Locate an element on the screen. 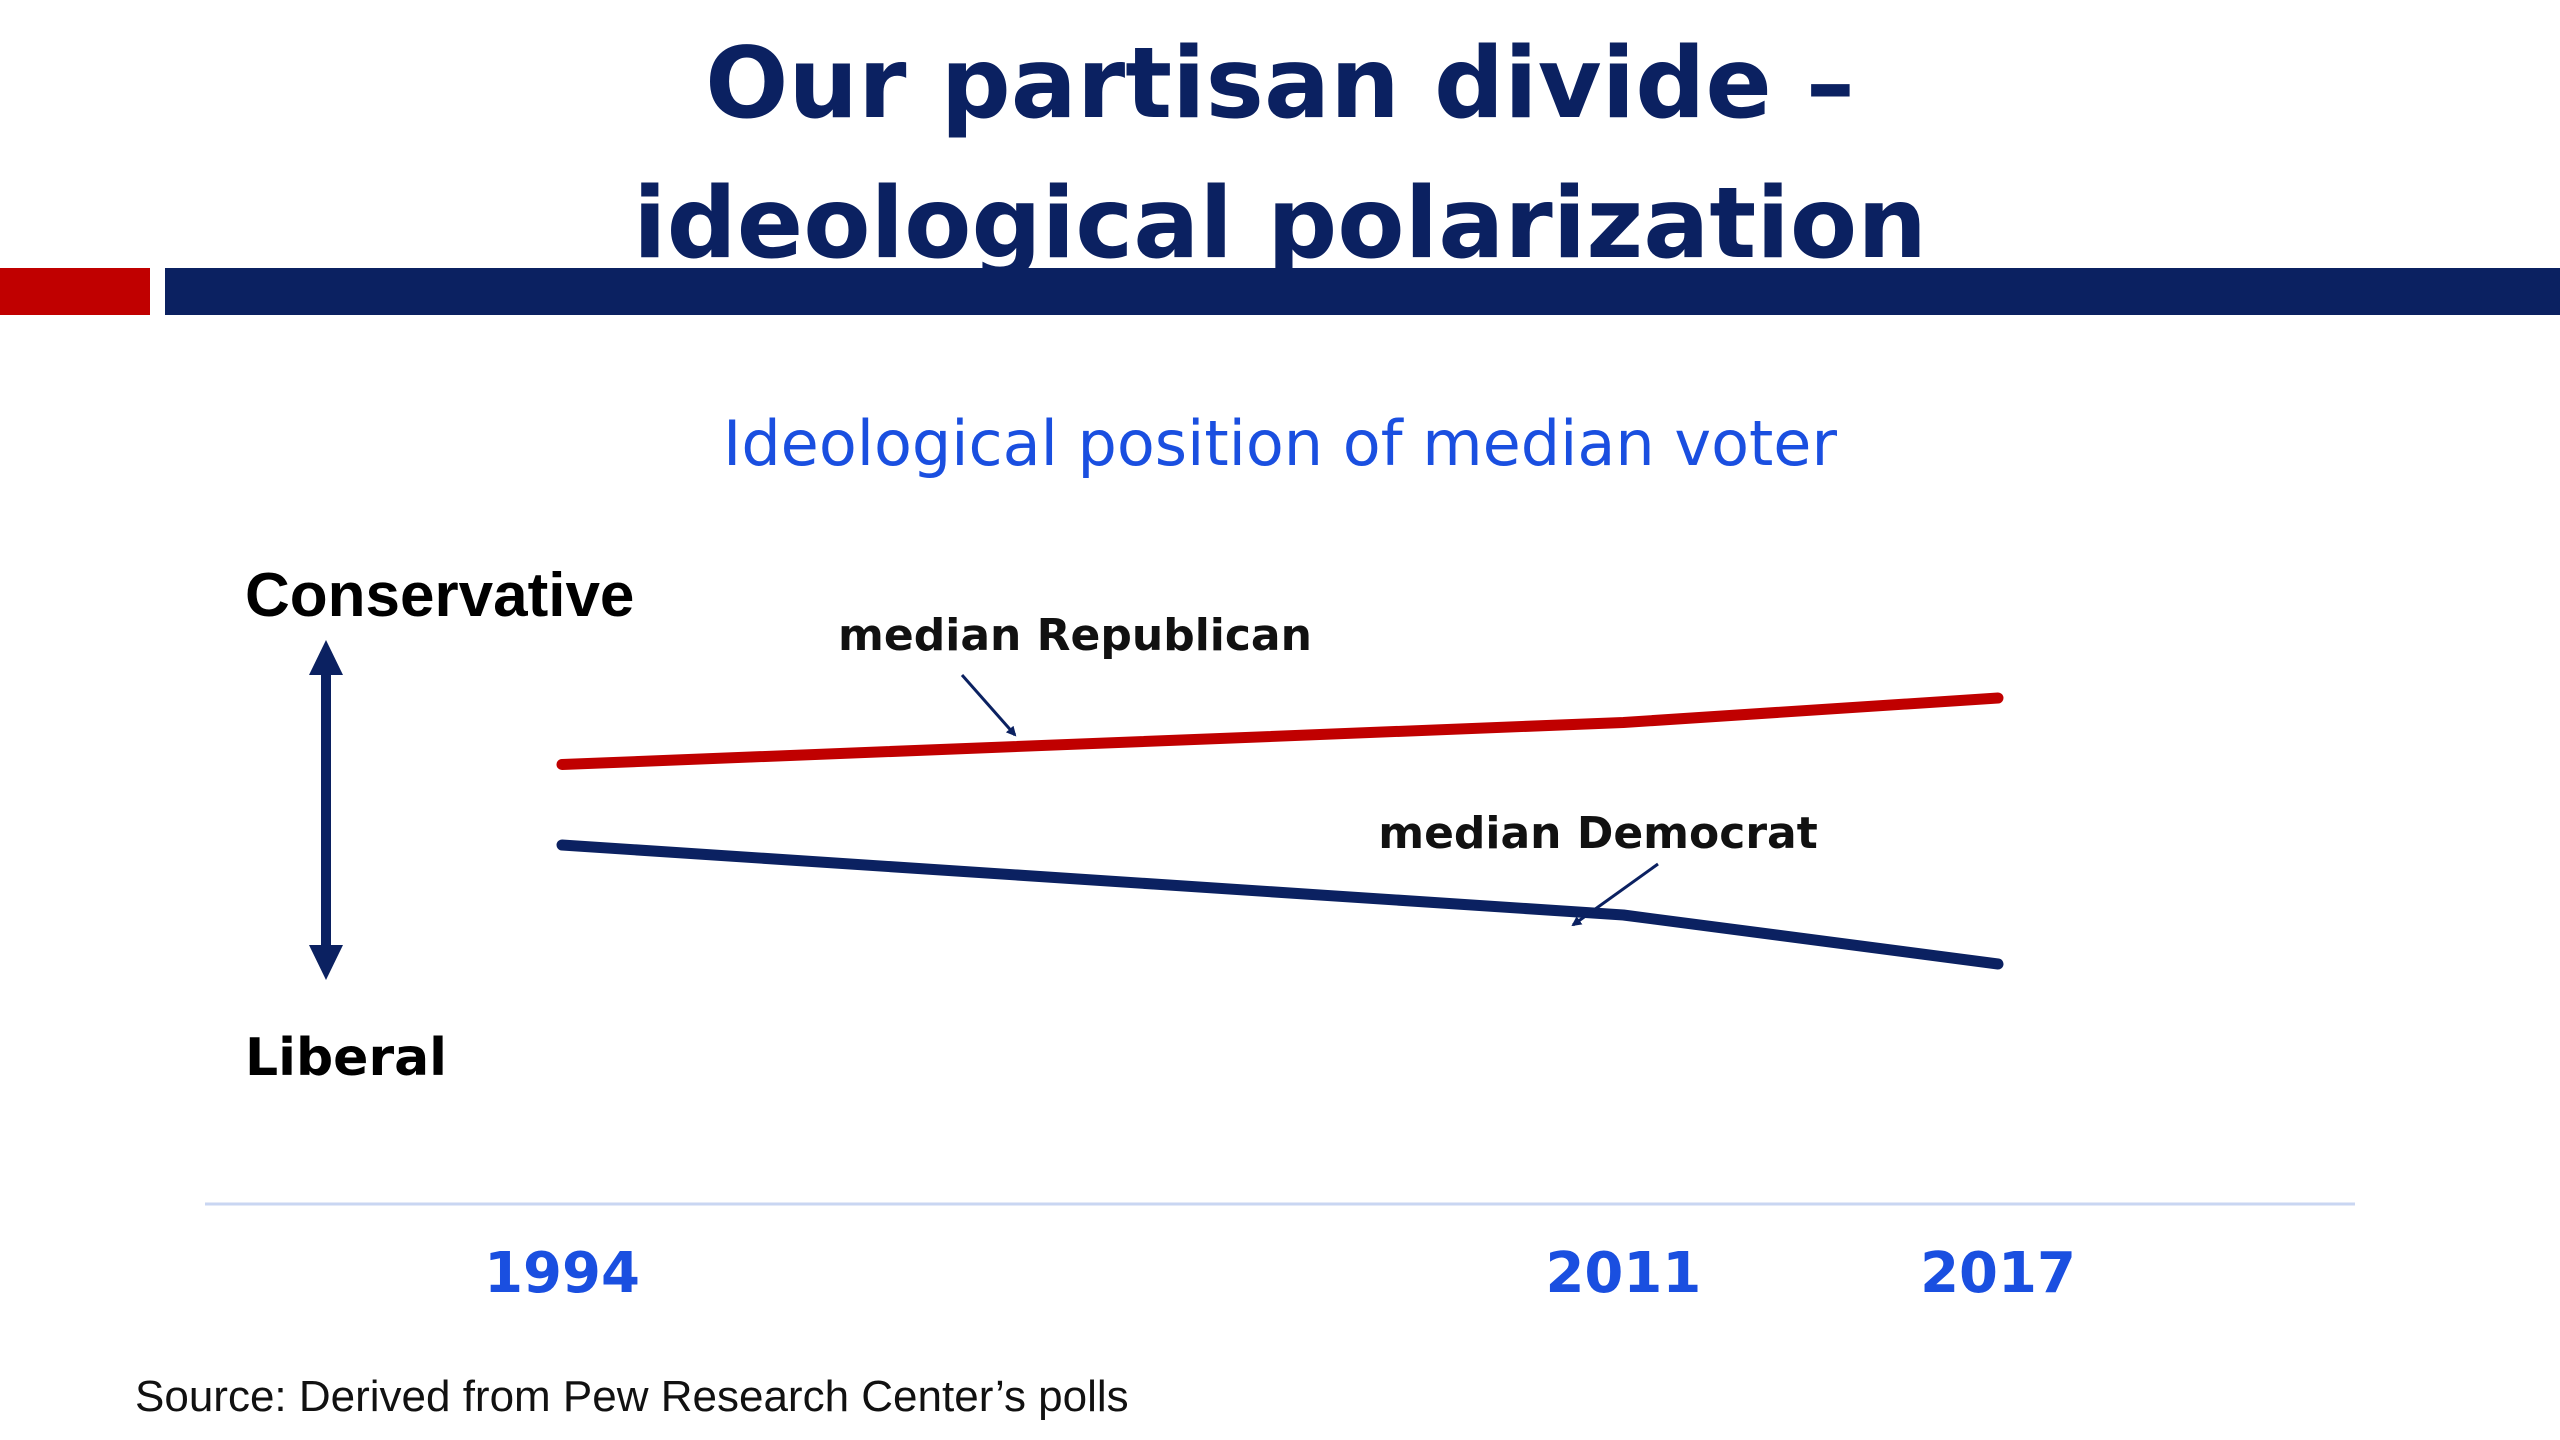  republican-pointer-arrow is located at coordinates (988, 705).